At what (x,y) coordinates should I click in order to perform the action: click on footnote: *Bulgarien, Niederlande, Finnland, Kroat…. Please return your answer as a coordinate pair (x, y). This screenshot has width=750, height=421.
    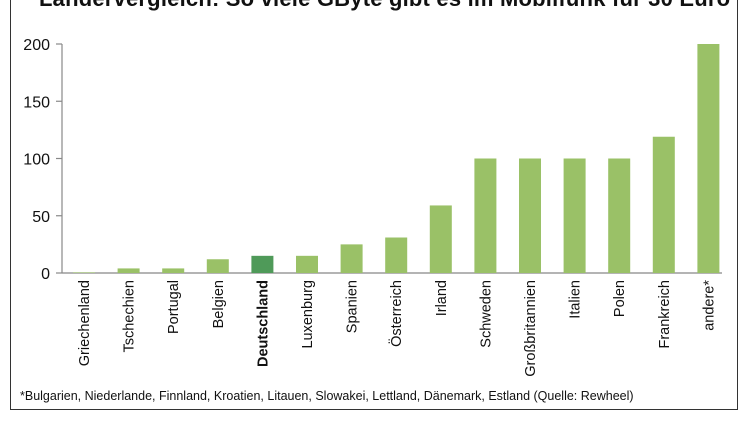
    Looking at the image, I should click on (327, 396).